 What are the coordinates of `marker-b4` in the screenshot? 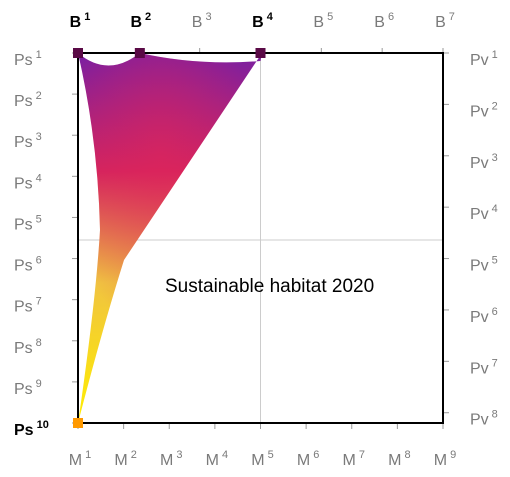 It's located at (260, 53).